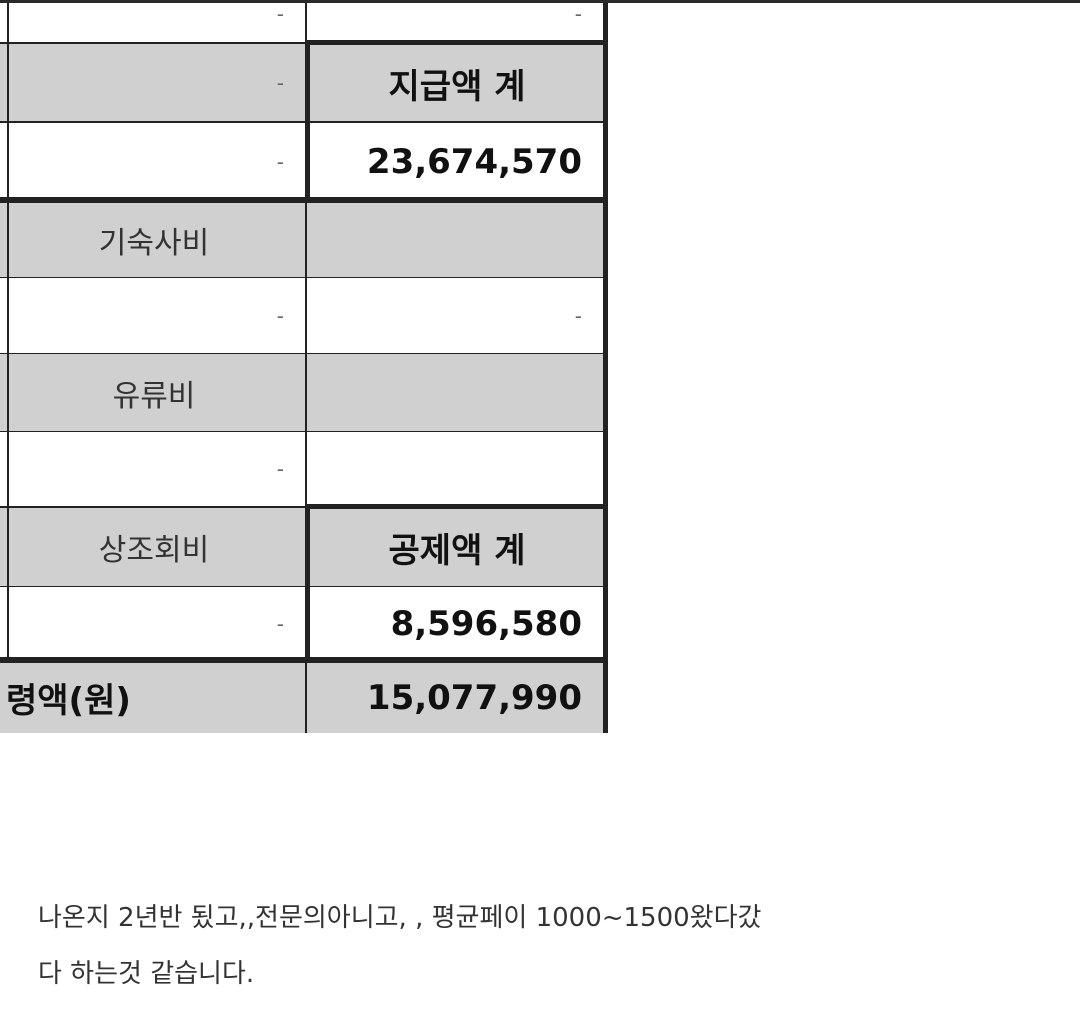 The image size is (1080, 1012). Describe the element at coordinates (146, 974) in the screenshot. I see `post-text-line: 다 하는것 같습니다.` at that location.